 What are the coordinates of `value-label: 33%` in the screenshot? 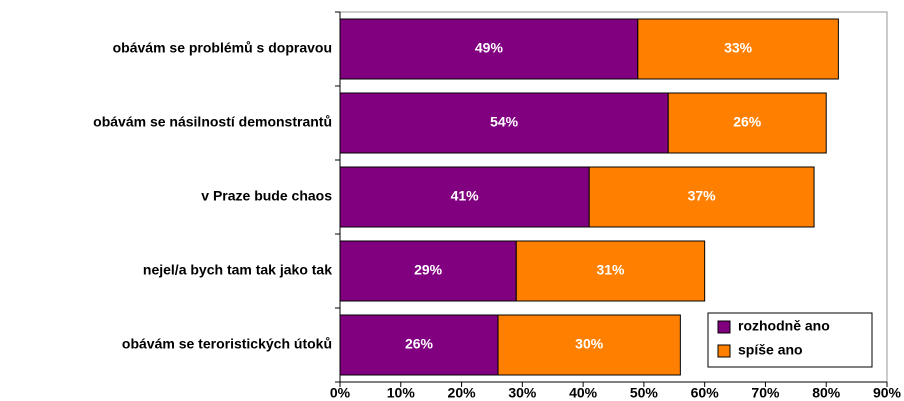 It's located at (738, 48).